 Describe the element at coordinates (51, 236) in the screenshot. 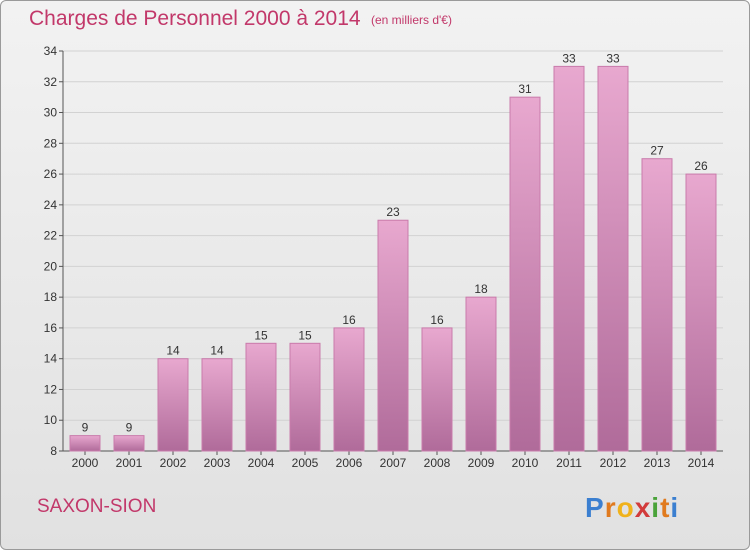

I see `y-tick-label: 22` at that location.